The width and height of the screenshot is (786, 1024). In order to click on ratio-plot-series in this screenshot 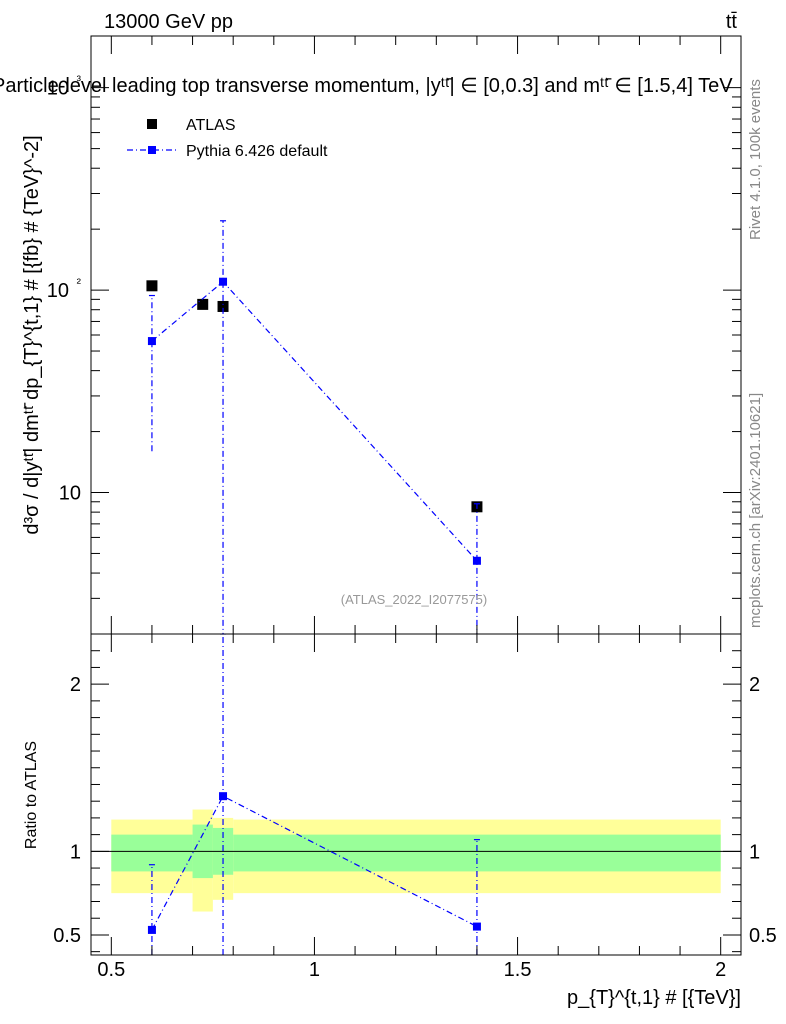, I will do `click(314, 794)`.